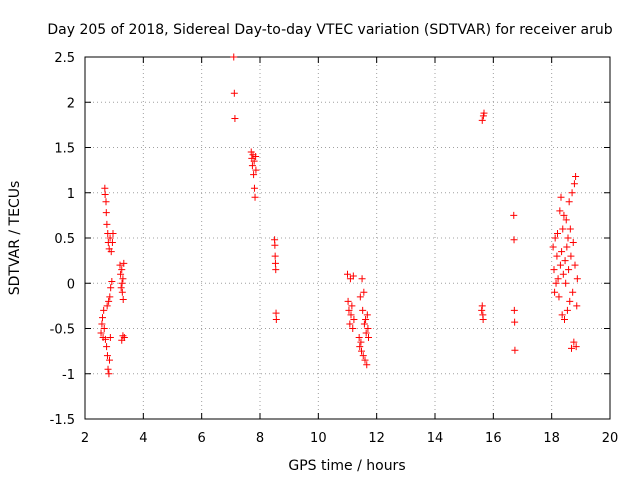 The image size is (640, 480). Describe the element at coordinates (71, 284) in the screenshot. I see `y-tick-label: 0` at that location.